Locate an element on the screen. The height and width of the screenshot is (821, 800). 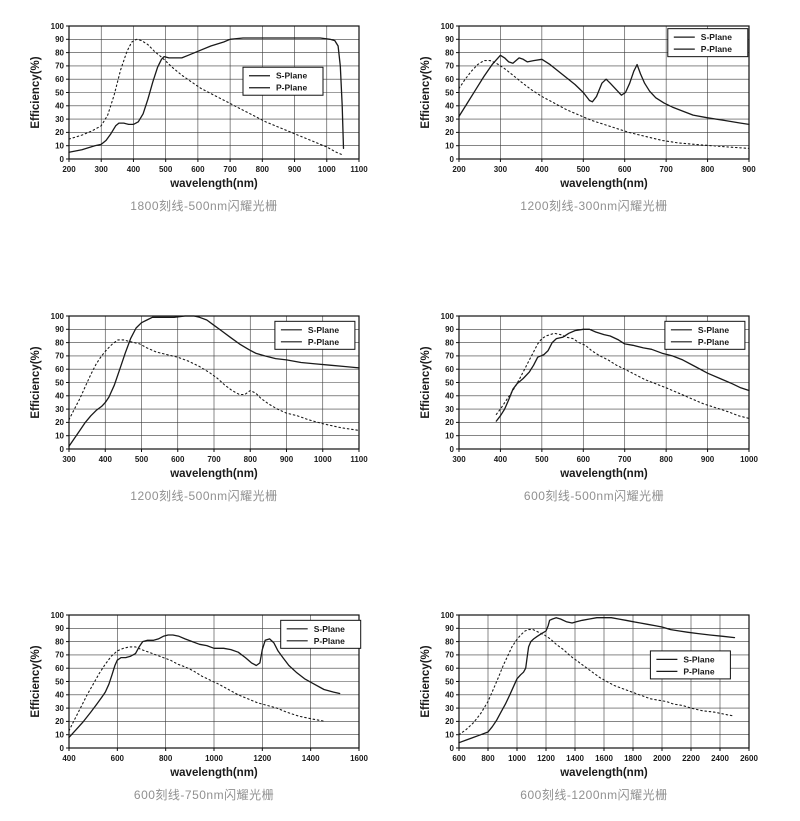
chart-1200-500-caption: 1200刻线-500nm闪耀光栅 is located at coordinates (204, 496).